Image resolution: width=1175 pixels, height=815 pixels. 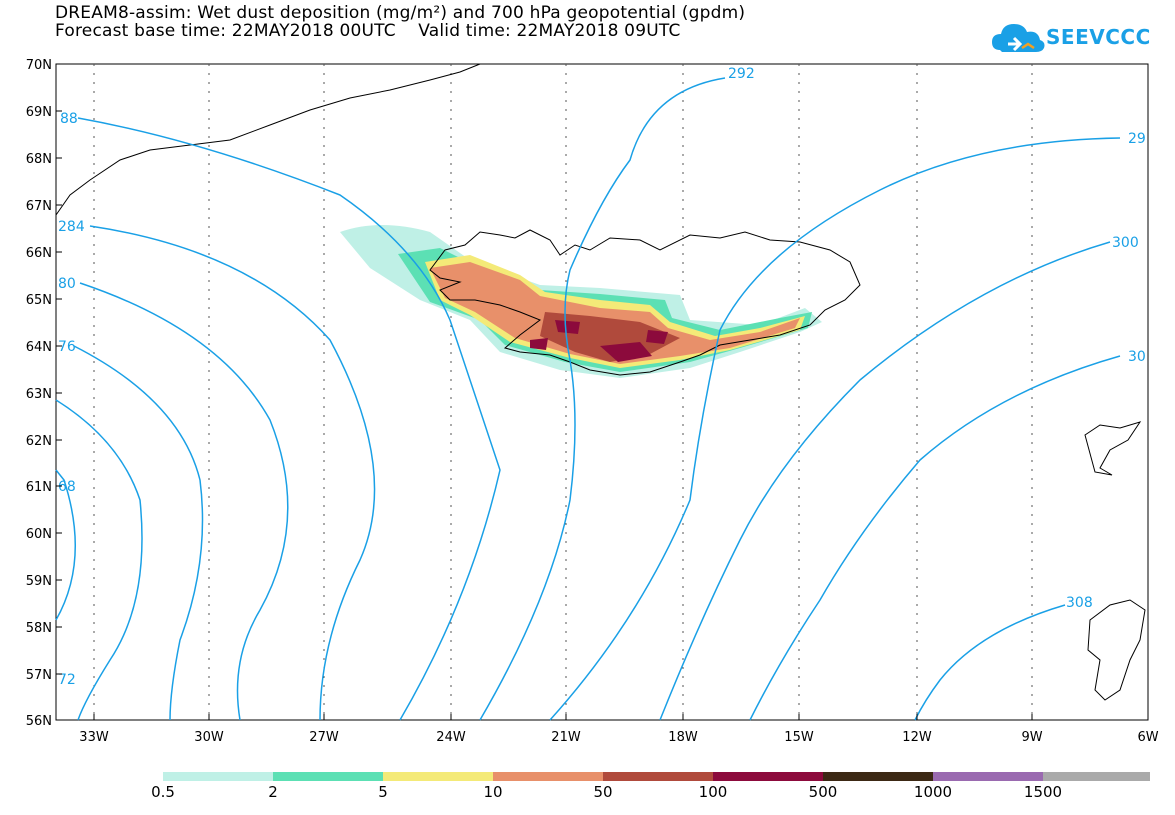 What do you see at coordinates (581, 301) in the screenshot?
I see `dust-deposition-field` at bounding box center [581, 301].